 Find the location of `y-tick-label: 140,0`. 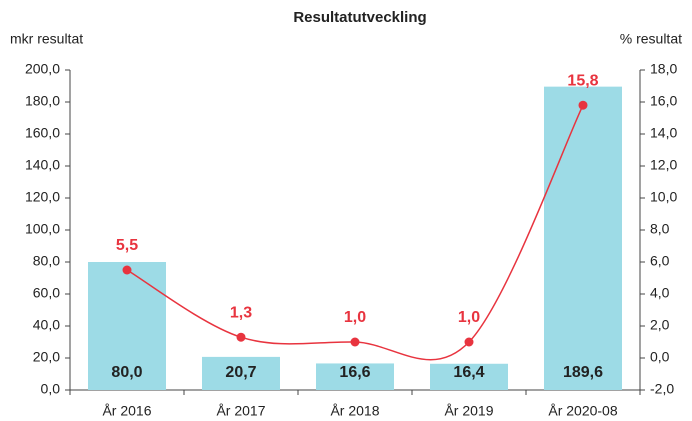

y-tick-label: 140,0 is located at coordinates (42, 165).